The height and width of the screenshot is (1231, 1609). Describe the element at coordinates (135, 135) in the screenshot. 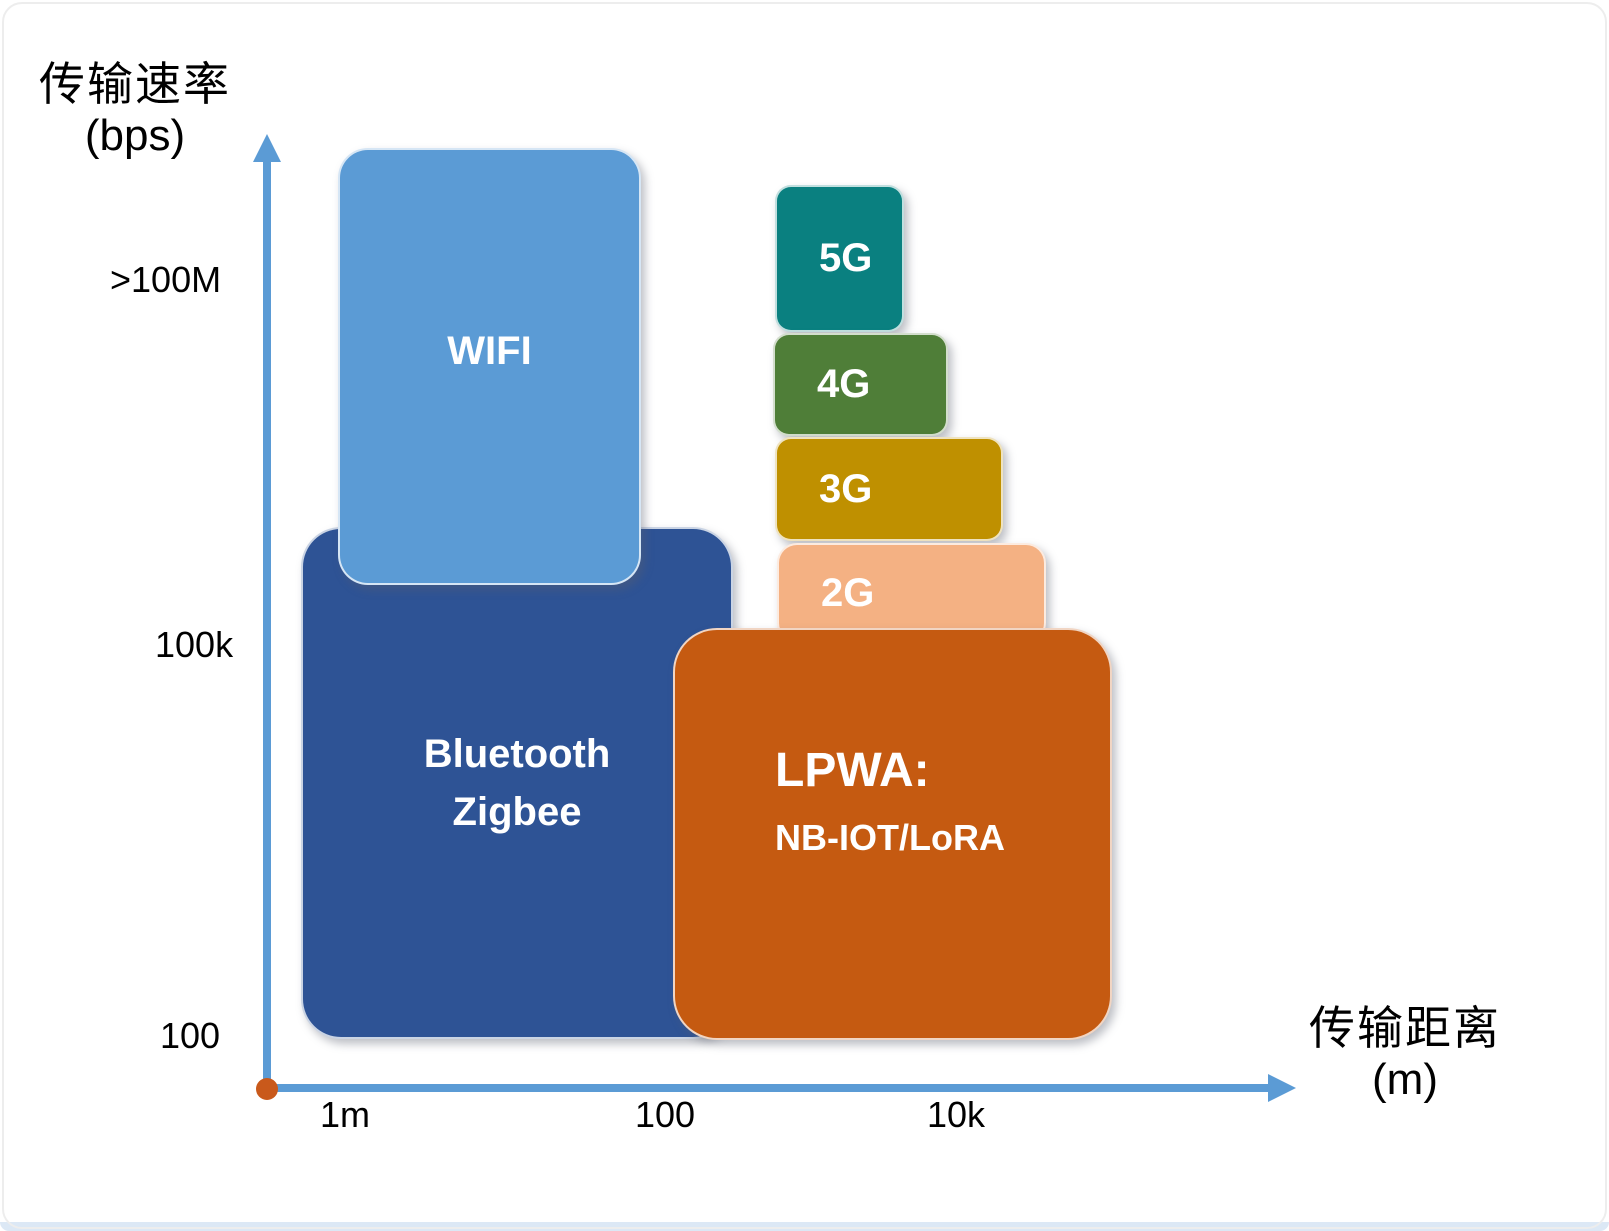

I see `y-axis-unit: (bps)` at that location.